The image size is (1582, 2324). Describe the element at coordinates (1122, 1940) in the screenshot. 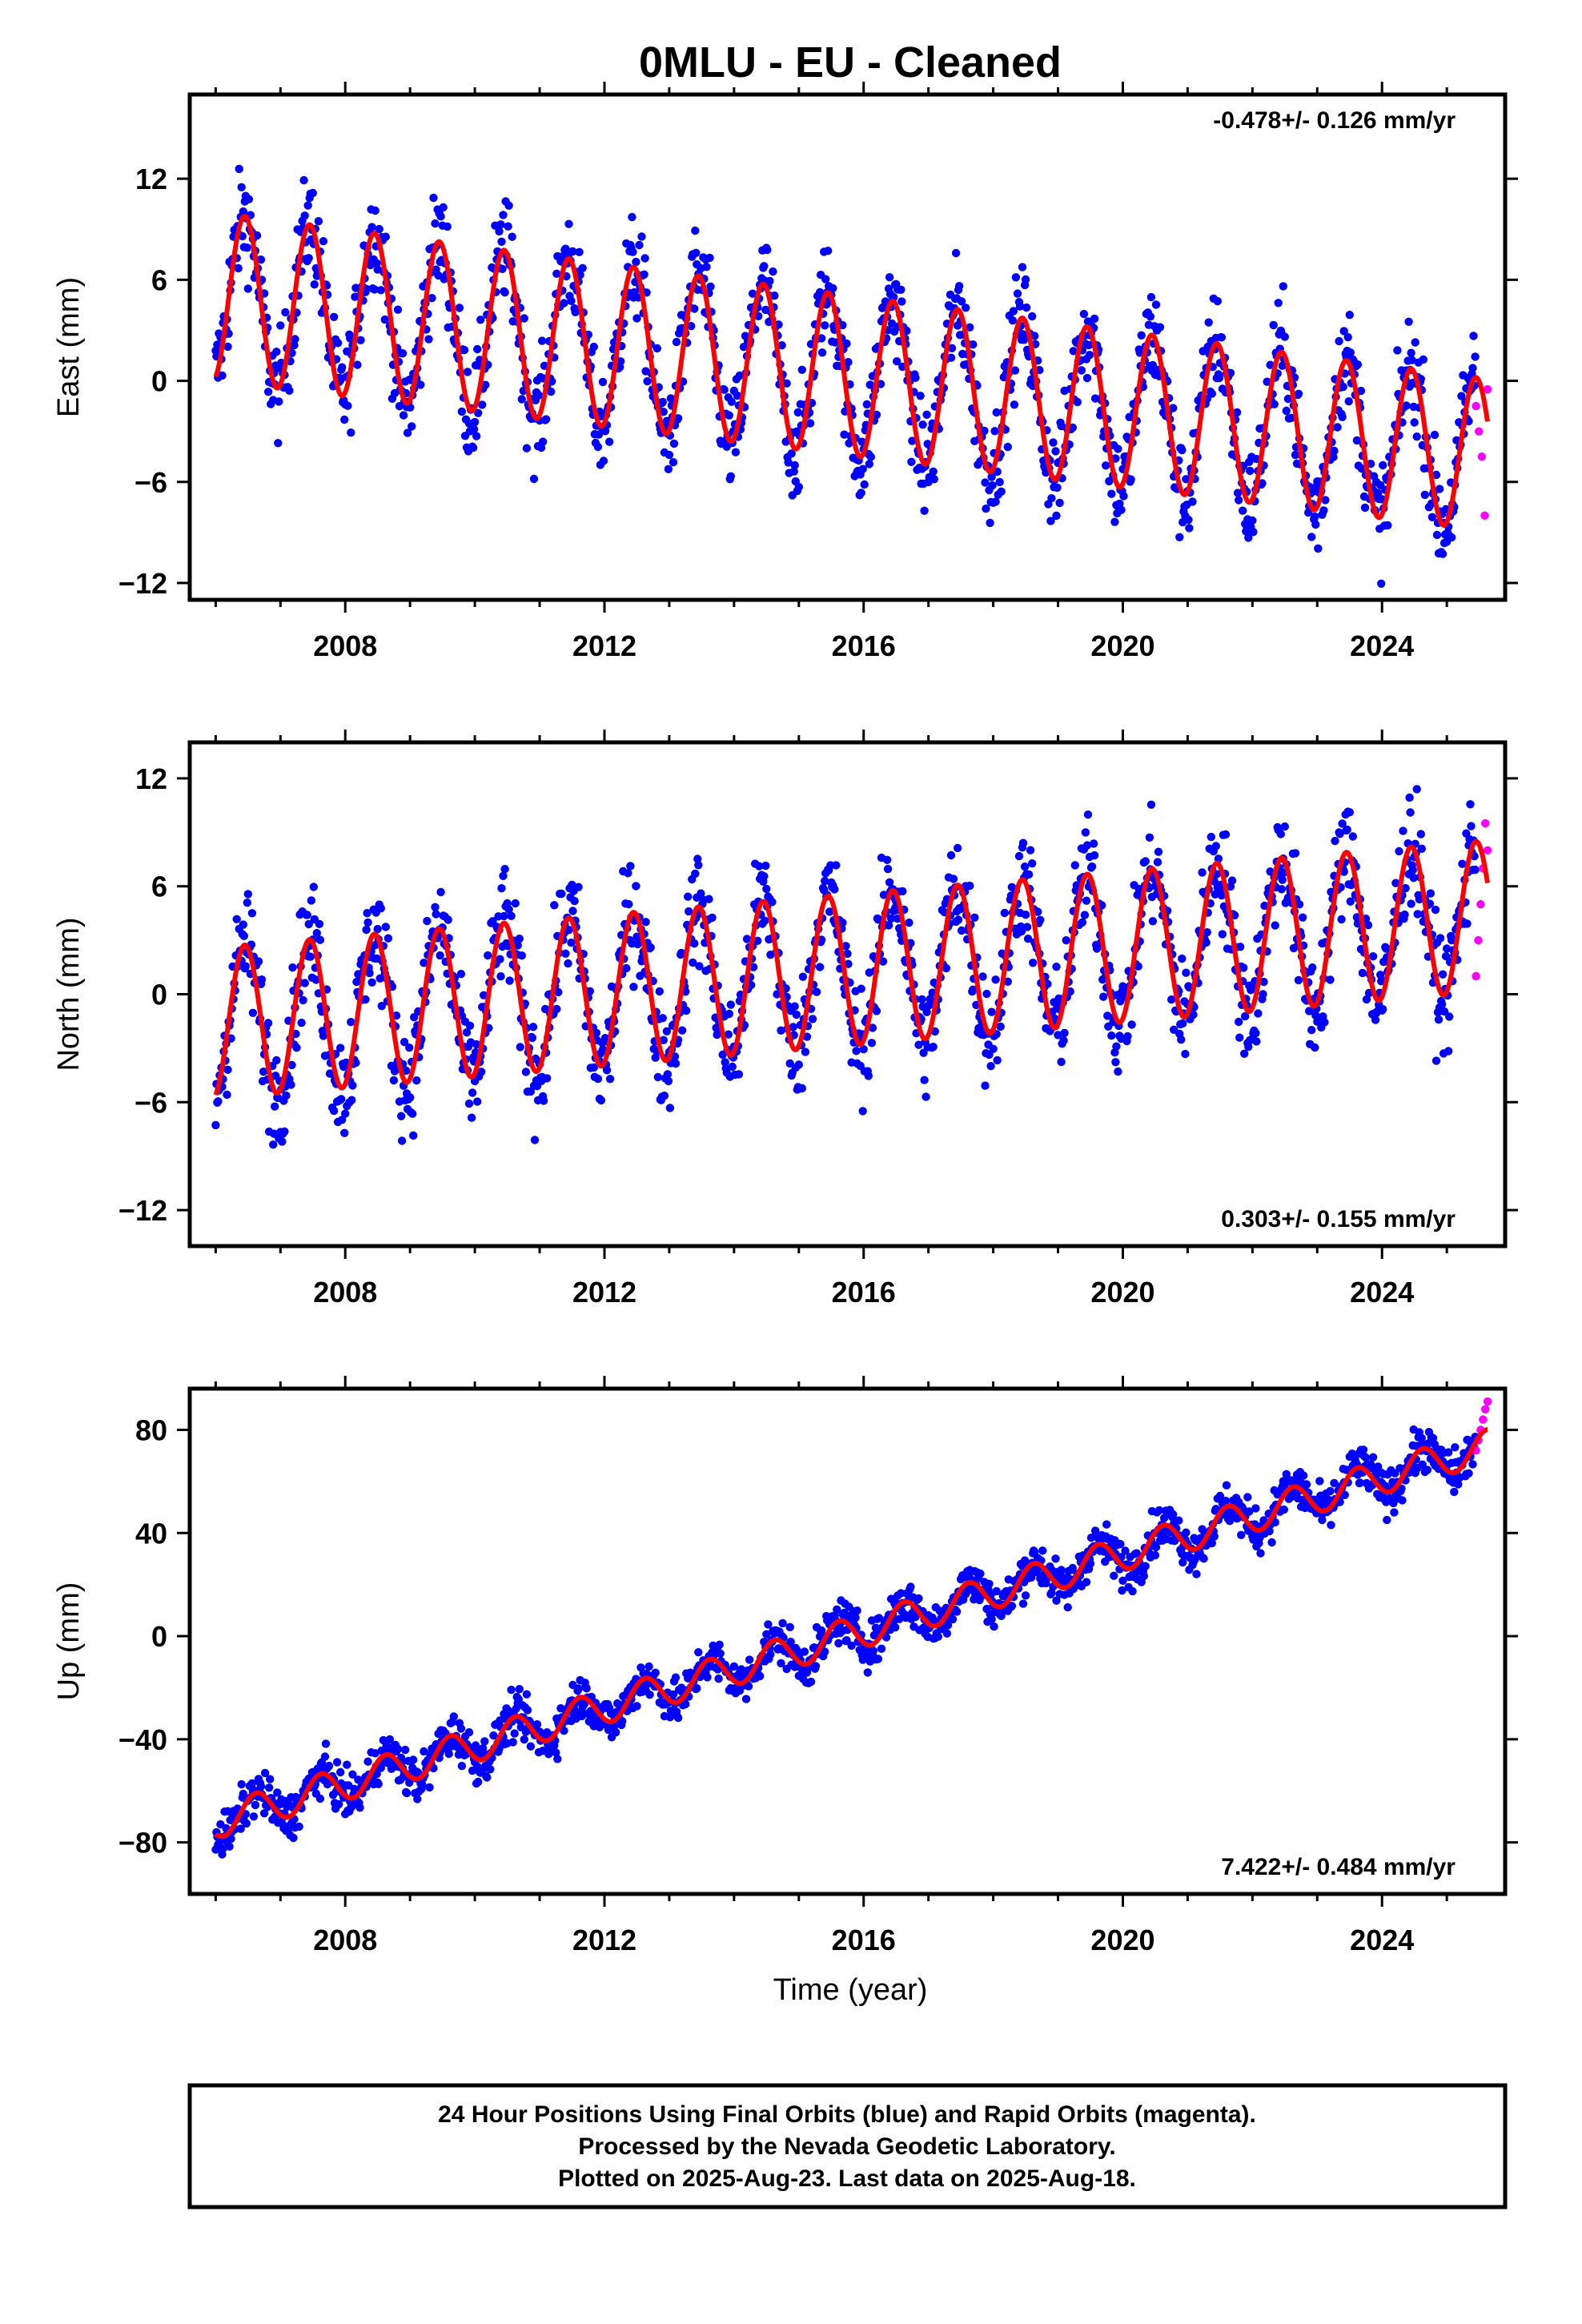

I see `up-xtick-label: 2020` at that location.